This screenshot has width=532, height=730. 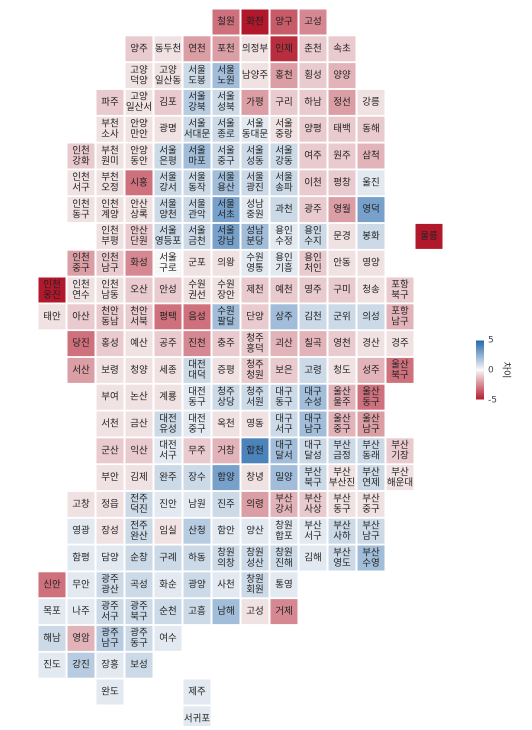 I want to click on tile: 해남, so click(x=52, y=638).